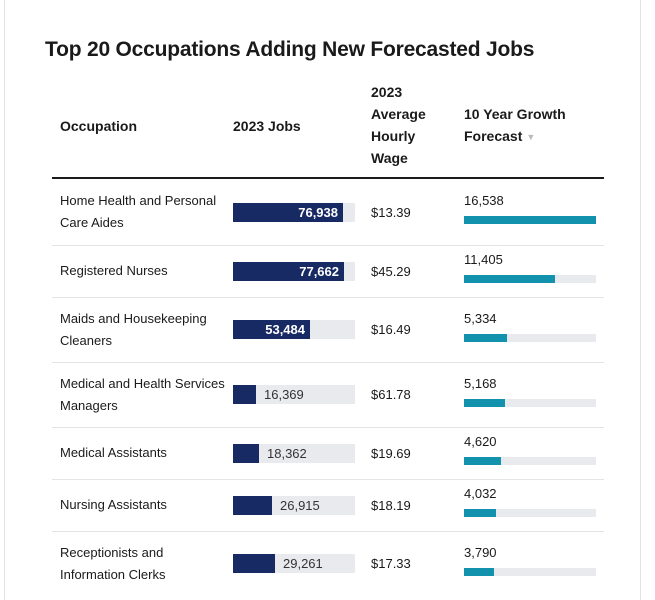 This screenshot has width=655, height=600. I want to click on growth-value-label: 5,168, so click(480, 383).